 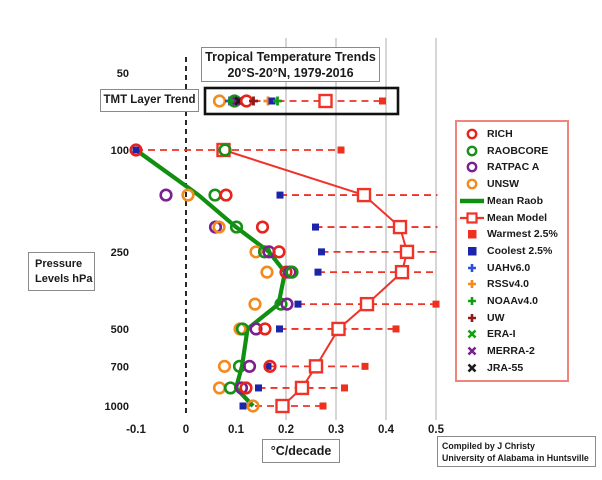 What do you see at coordinates (120, 330) in the screenshot?
I see `y-tick-label-500: 500` at bounding box center [120, 330].